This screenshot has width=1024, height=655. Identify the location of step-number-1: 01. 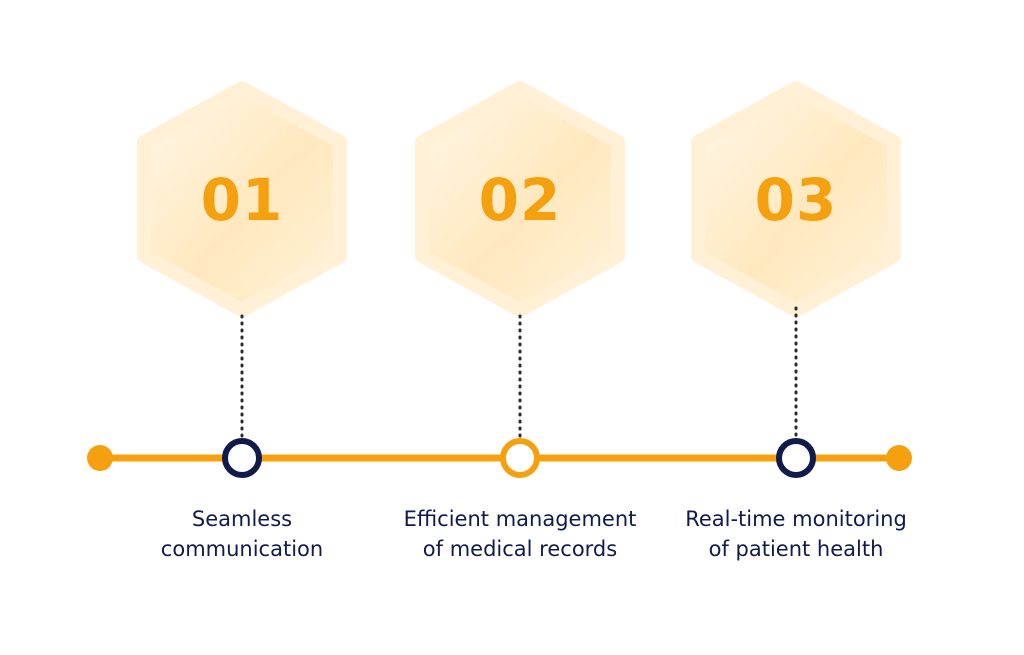
(242, 200).